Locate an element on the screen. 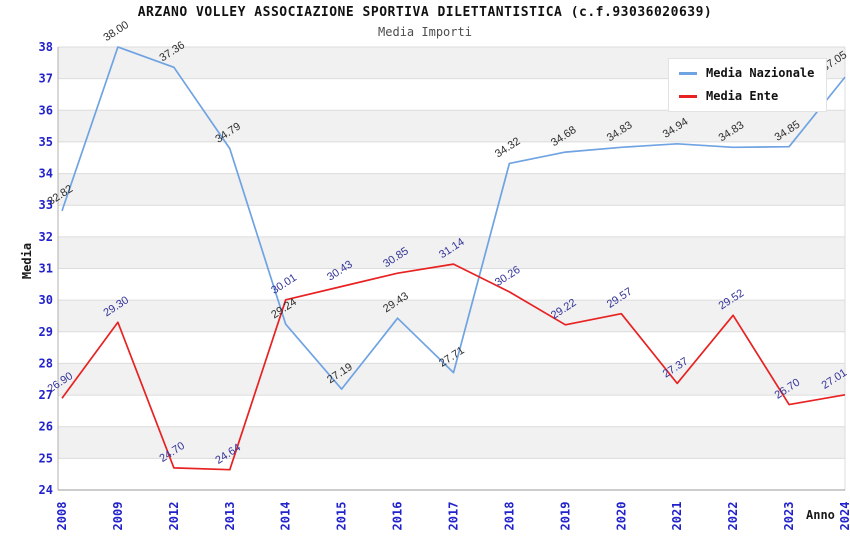  legend-item-media-ente: Media Ente is located at coordinates (746, 96).